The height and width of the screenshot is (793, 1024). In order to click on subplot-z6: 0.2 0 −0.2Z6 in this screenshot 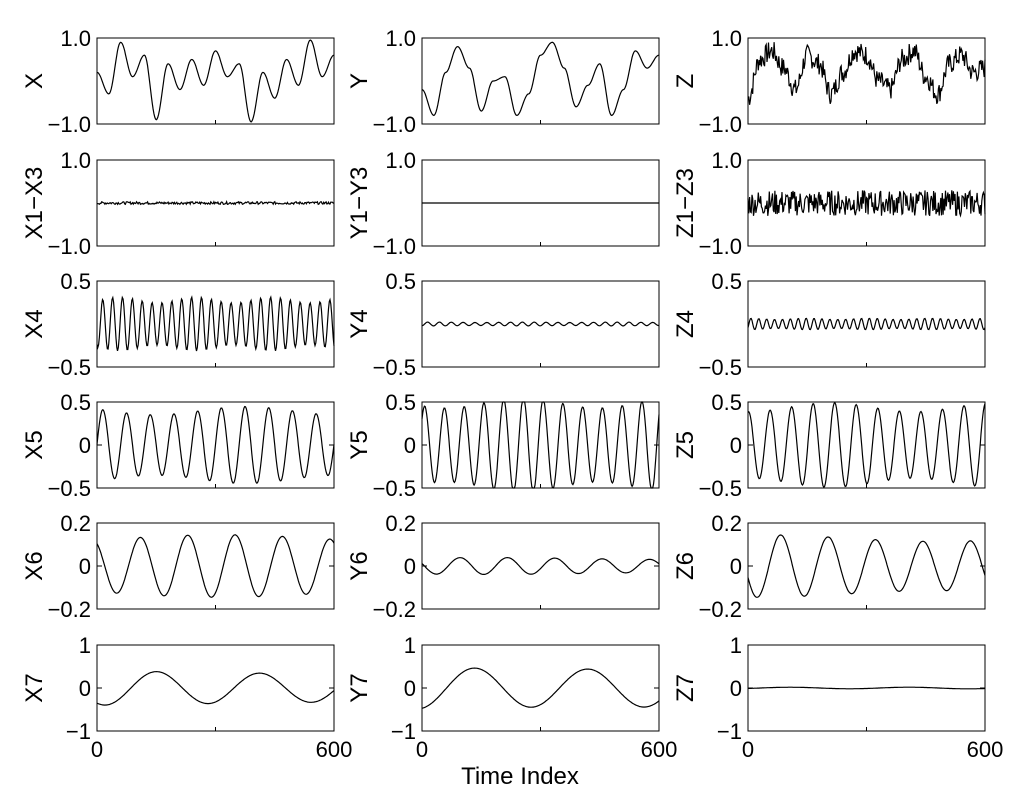, I will do `click(829, 566)`.